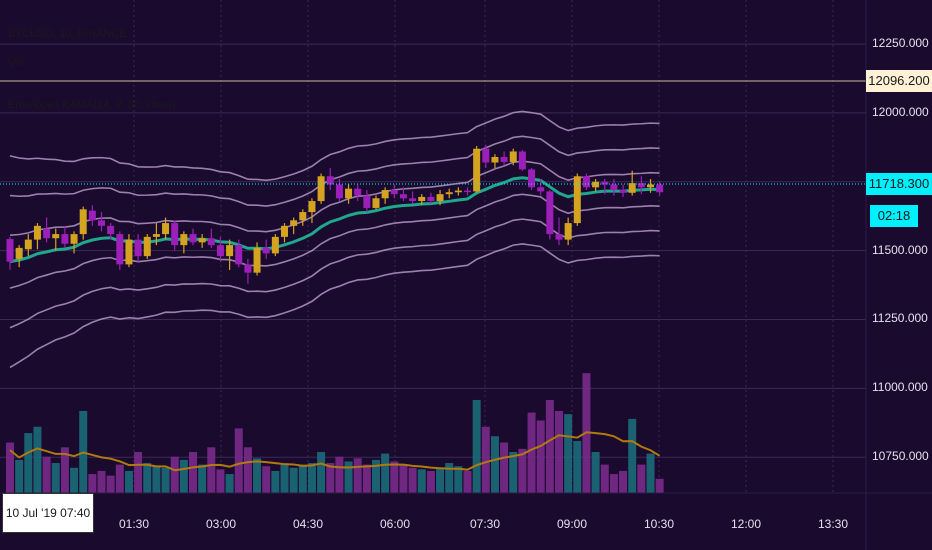 The width and height of the screenshot is (932, 550). Describe the element at coordinates (16, 63) in the screenshot. I see `volume-legend: Vol` at that location.